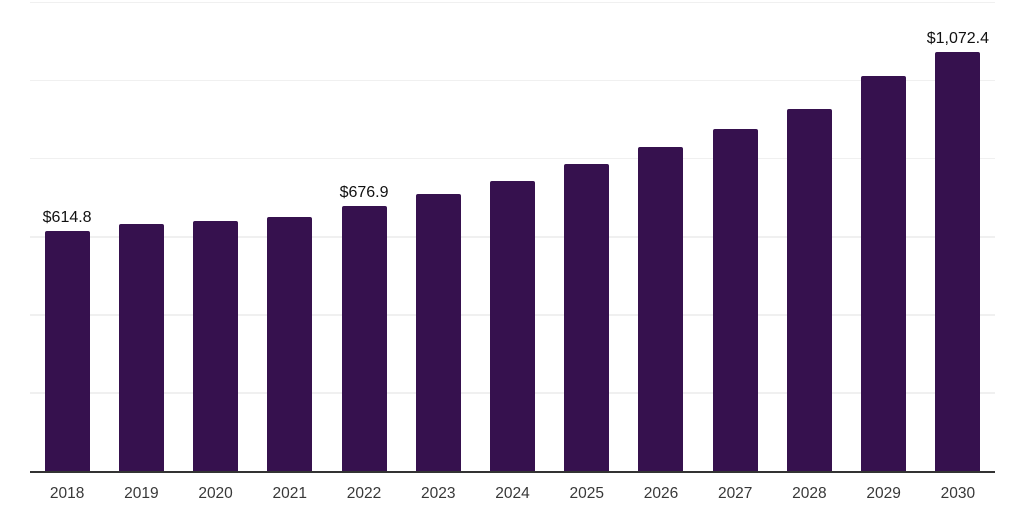 This screenshot has width=1024, height=512. I want to click on x-tick-label-2024: 2024, so click(512, 493).